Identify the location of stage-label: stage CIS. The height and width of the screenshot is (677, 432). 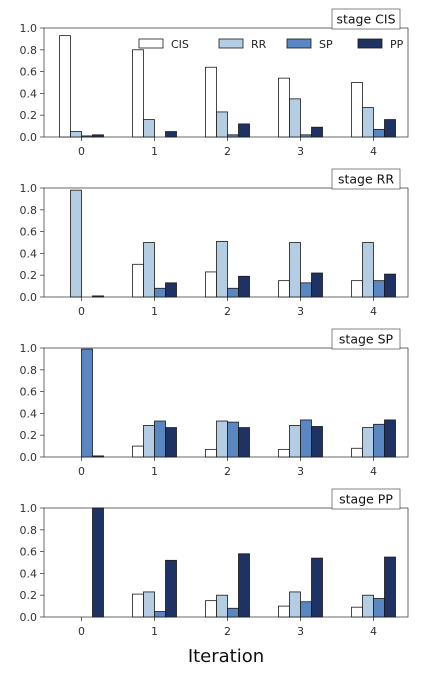
(365, 19).